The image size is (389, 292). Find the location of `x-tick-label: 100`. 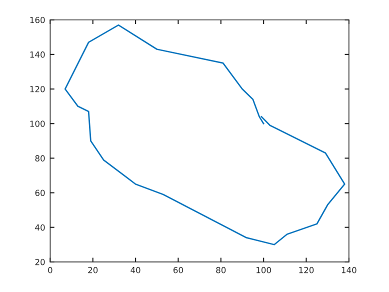

x-tick-label: 100 is located at coordinates (263, 270).